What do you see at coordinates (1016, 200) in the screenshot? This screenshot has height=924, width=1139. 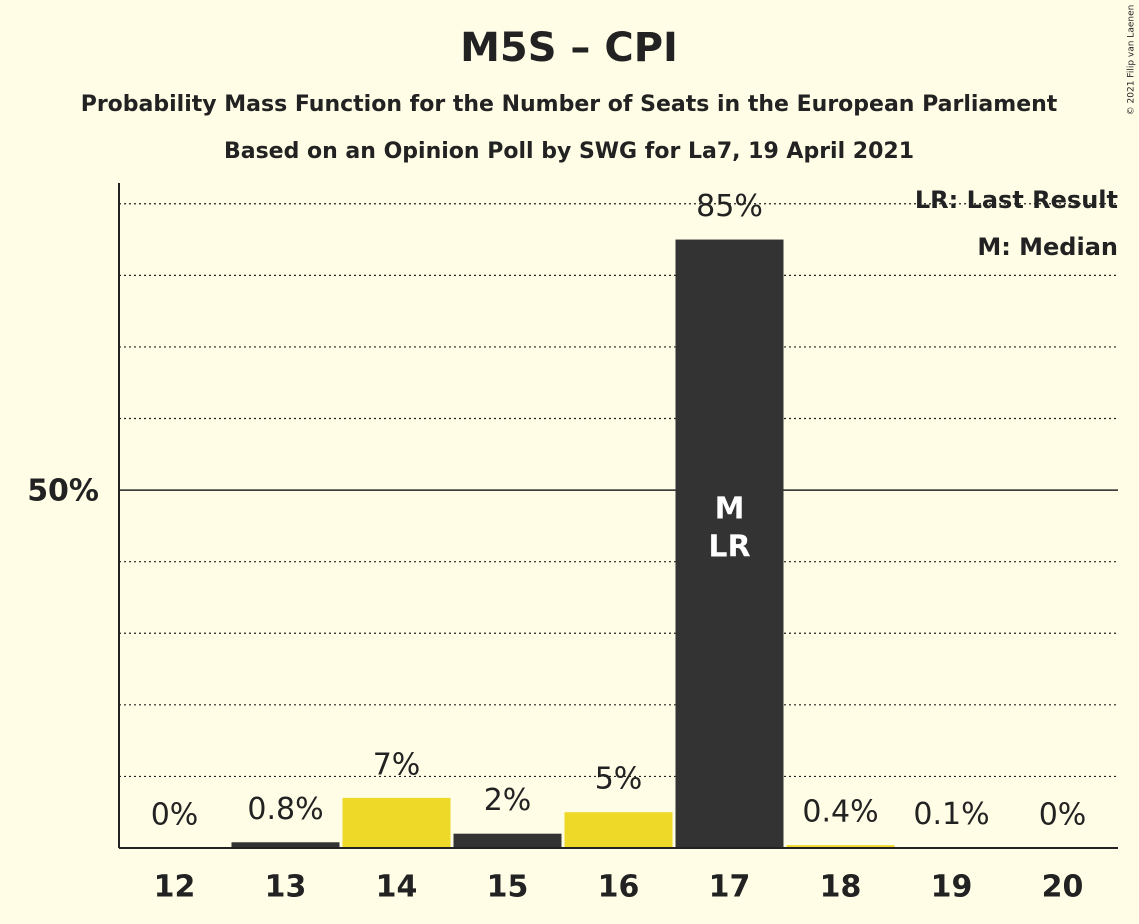 I see `legend-entry: LR: Last Result` at bounding box center [1016, 200].